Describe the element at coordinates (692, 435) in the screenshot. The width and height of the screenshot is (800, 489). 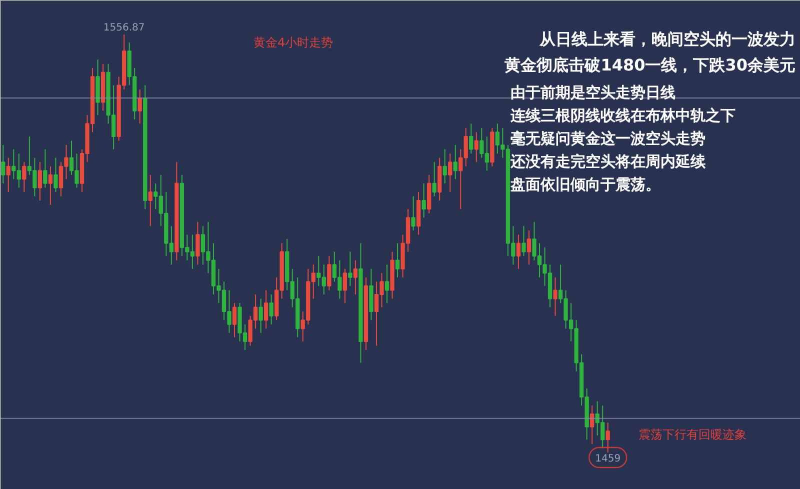
I see `text: 震荡下行有回暖迹象` at that location.